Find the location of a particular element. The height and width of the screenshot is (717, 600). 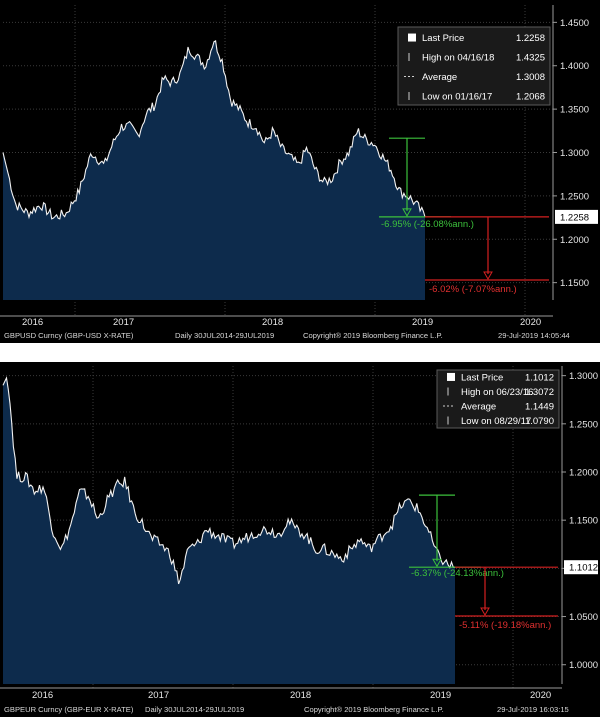

green-change-label: -6.95% (-26.08%ann.) is located at coordinates (427, 224).